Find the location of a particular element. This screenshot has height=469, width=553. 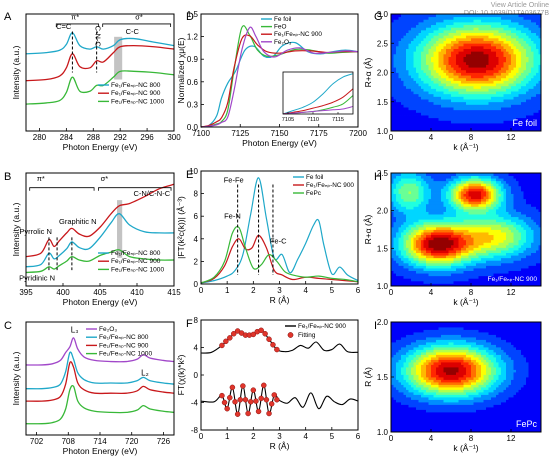

plot-frame is located at coordinates (100, 229).